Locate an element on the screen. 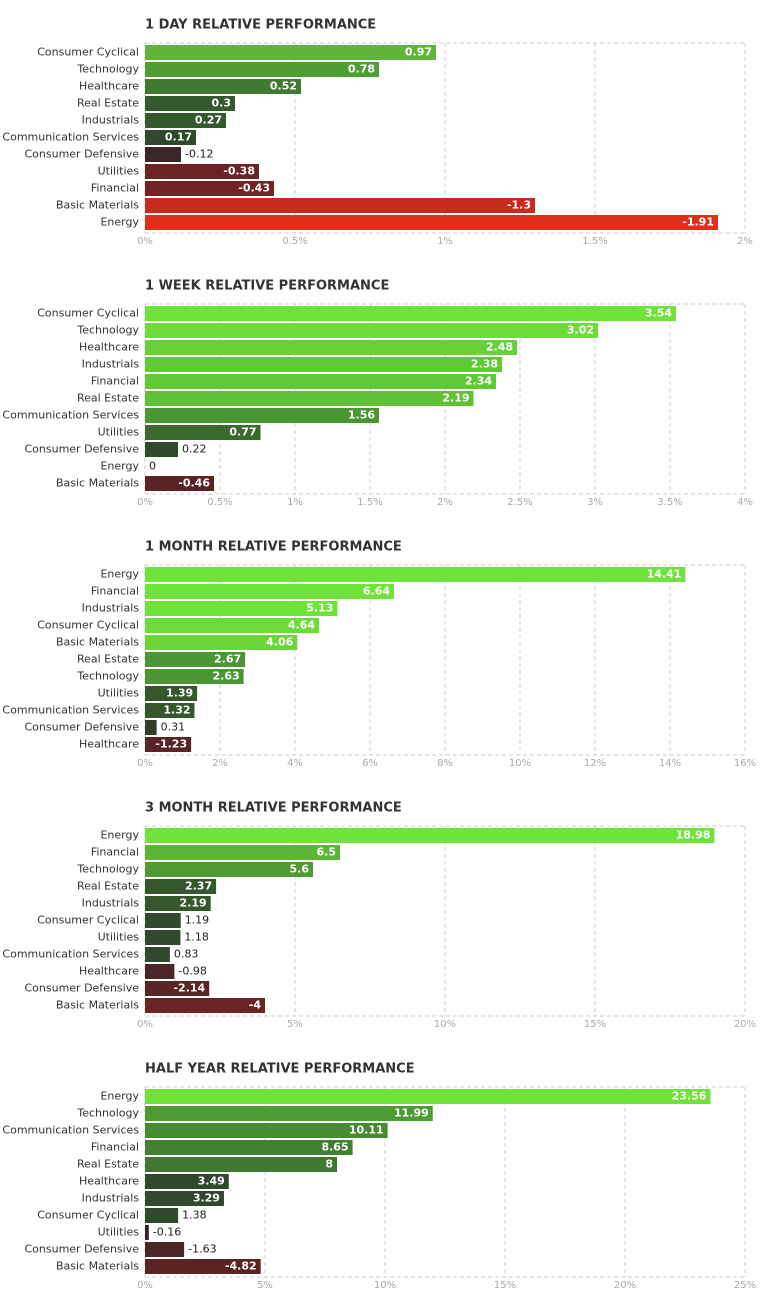 This screenshot has width=771, height=1313. value-label: 2.63 is located at coordinates (225, 676).